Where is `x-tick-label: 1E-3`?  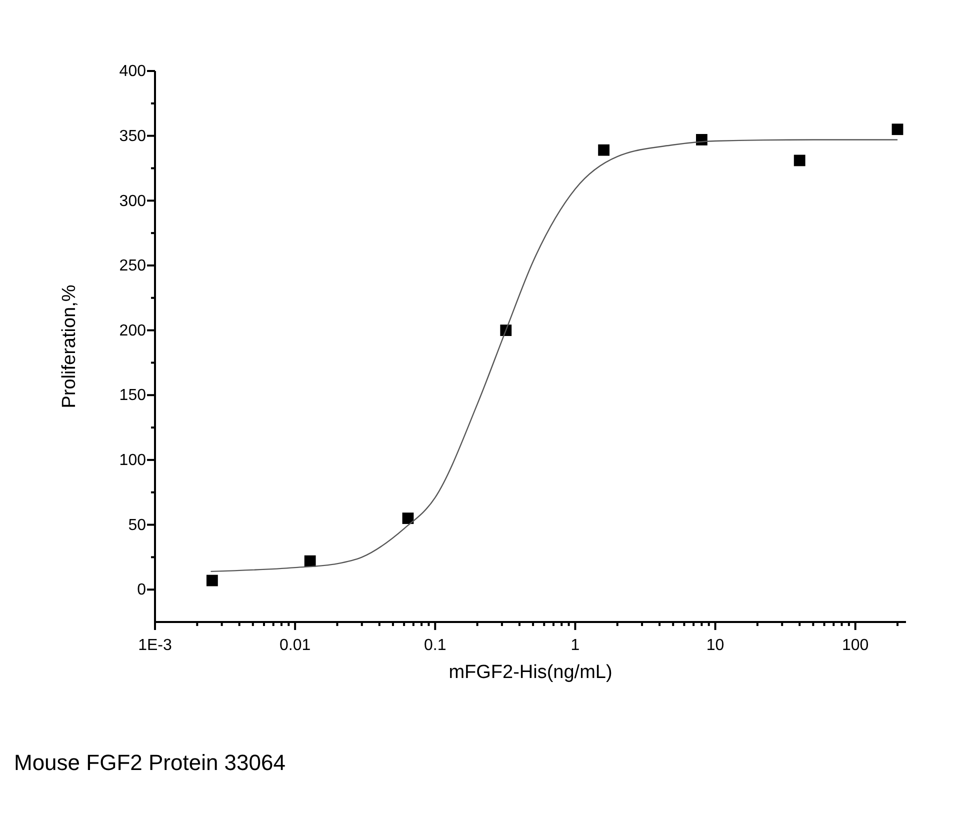 x-tick-label: 1E-3 is located at coordinates (155, 645).